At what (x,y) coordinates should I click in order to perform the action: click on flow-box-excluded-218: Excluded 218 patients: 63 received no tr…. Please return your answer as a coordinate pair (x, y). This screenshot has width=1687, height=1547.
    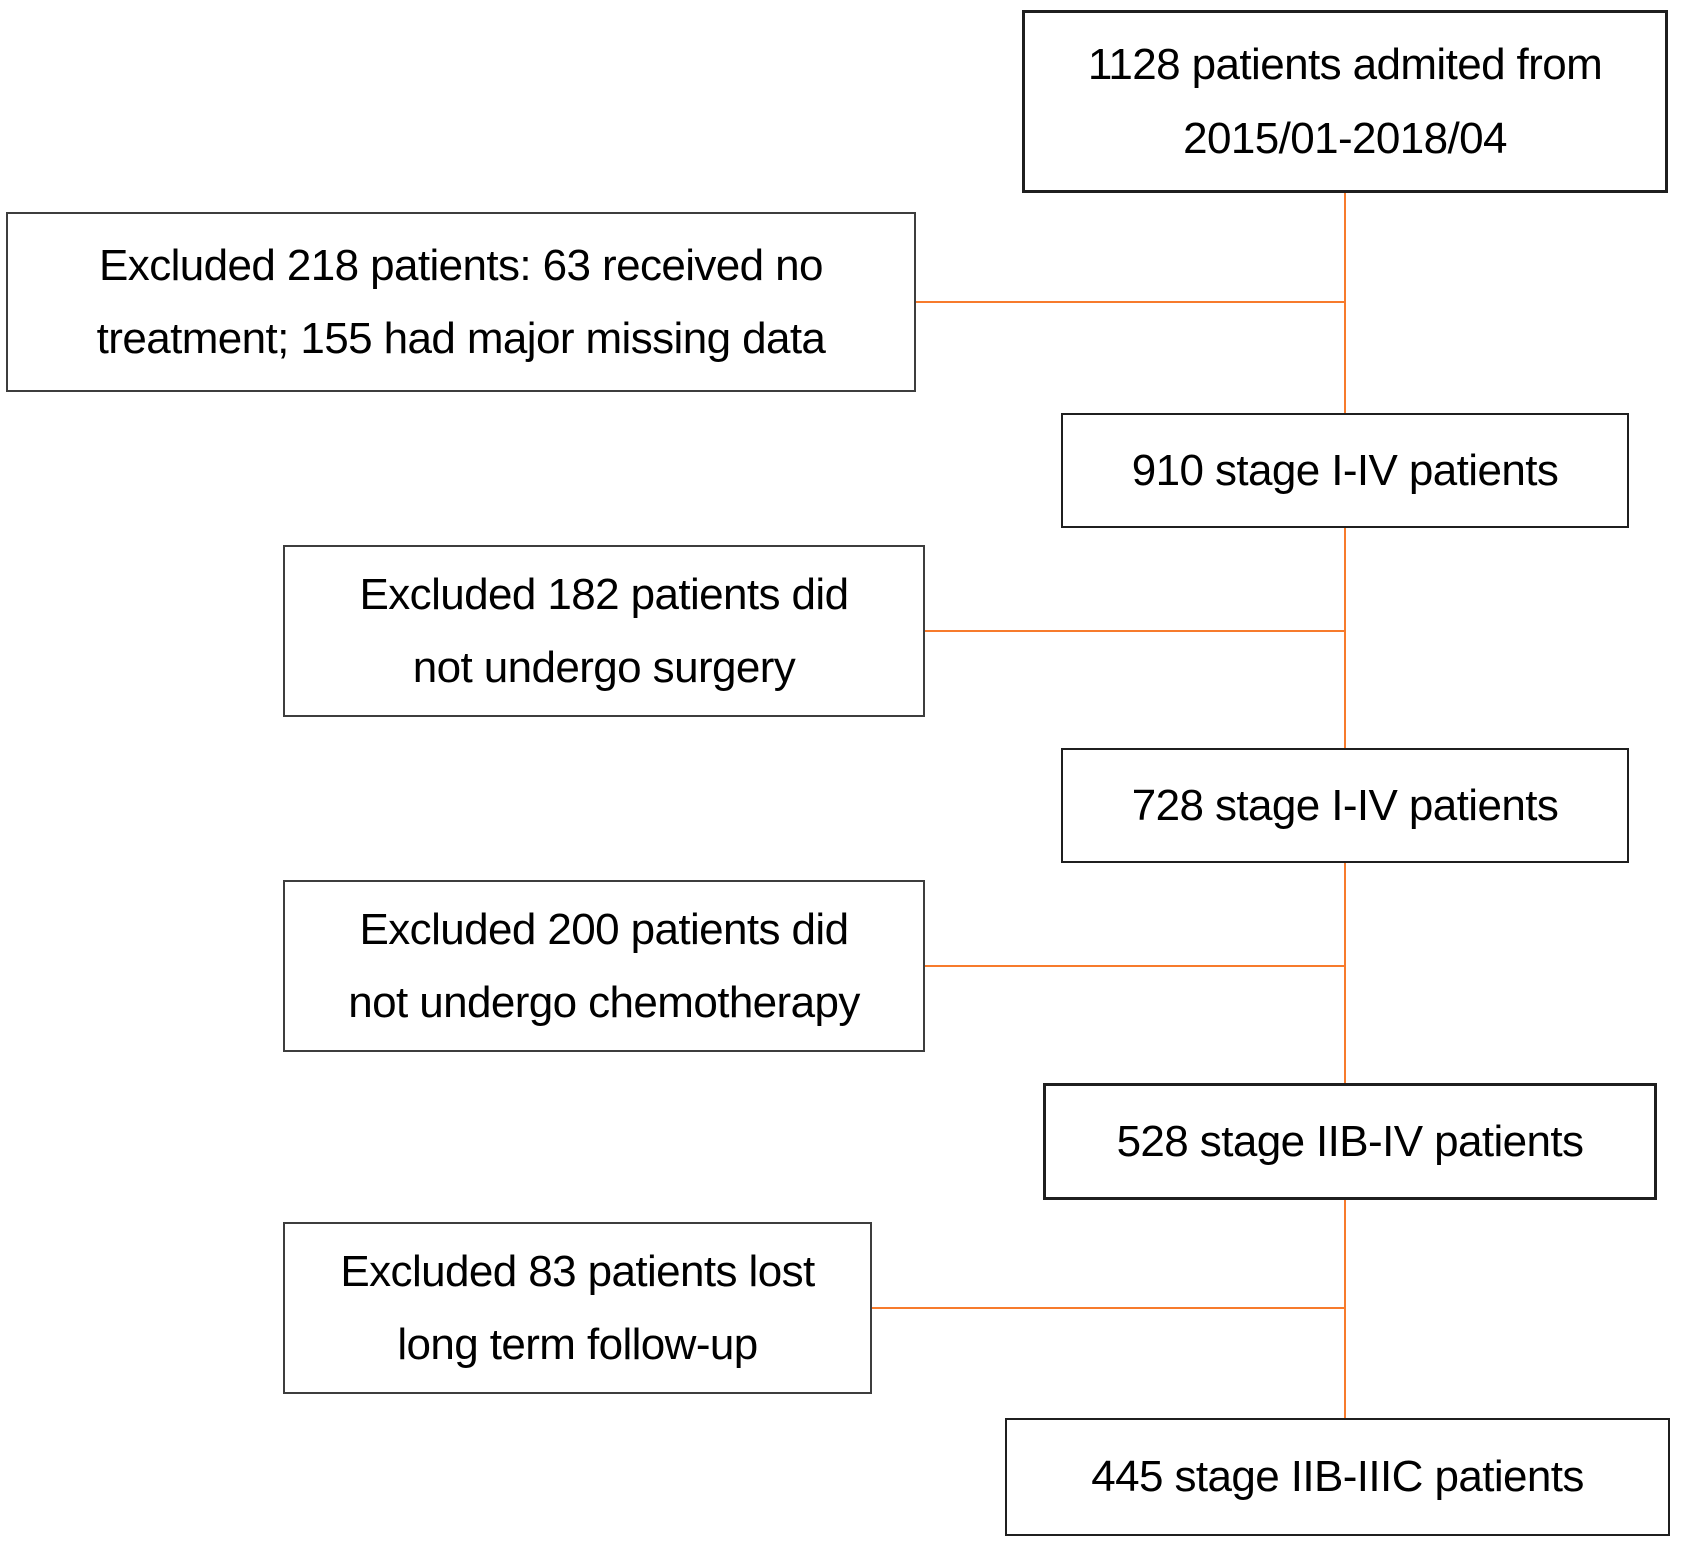
    Looking at the image, I should click on (461, 302).